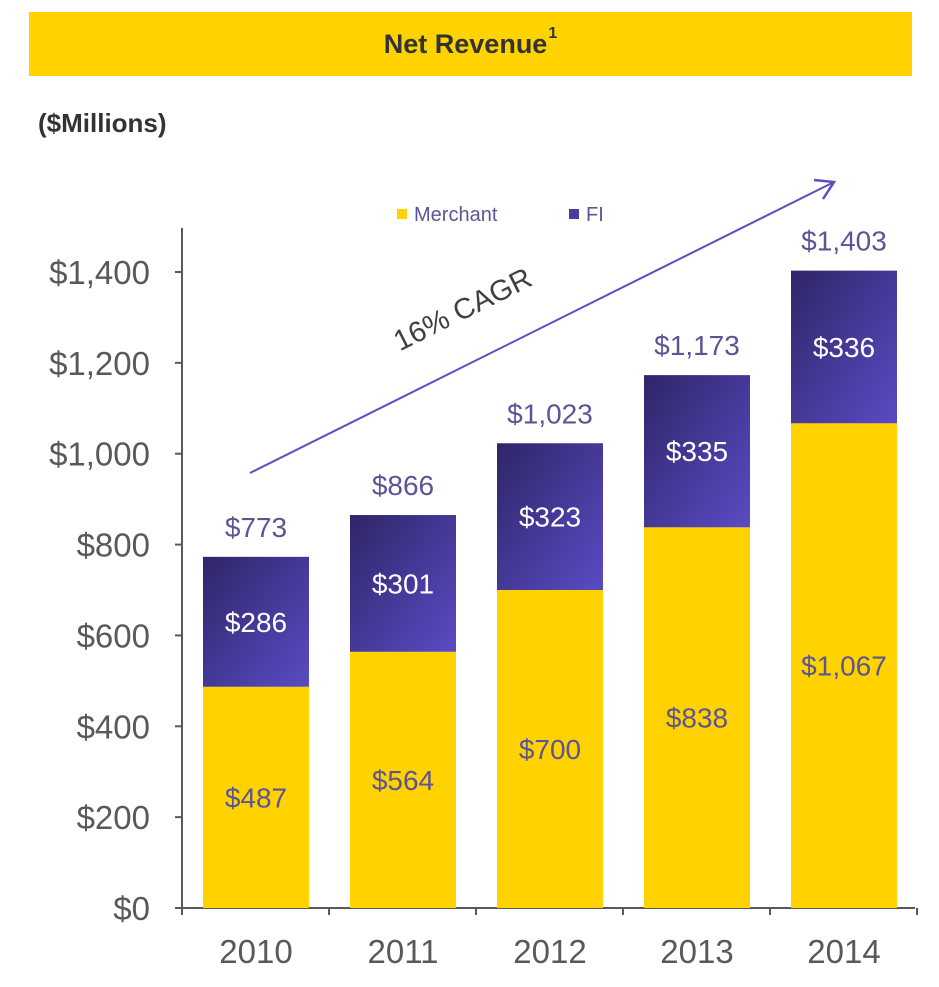 This screenshot has height=987, width=939. Describe the element at coordinates (595, 215) in the screenshot. I see `legend-label-fi: FI` at that location.